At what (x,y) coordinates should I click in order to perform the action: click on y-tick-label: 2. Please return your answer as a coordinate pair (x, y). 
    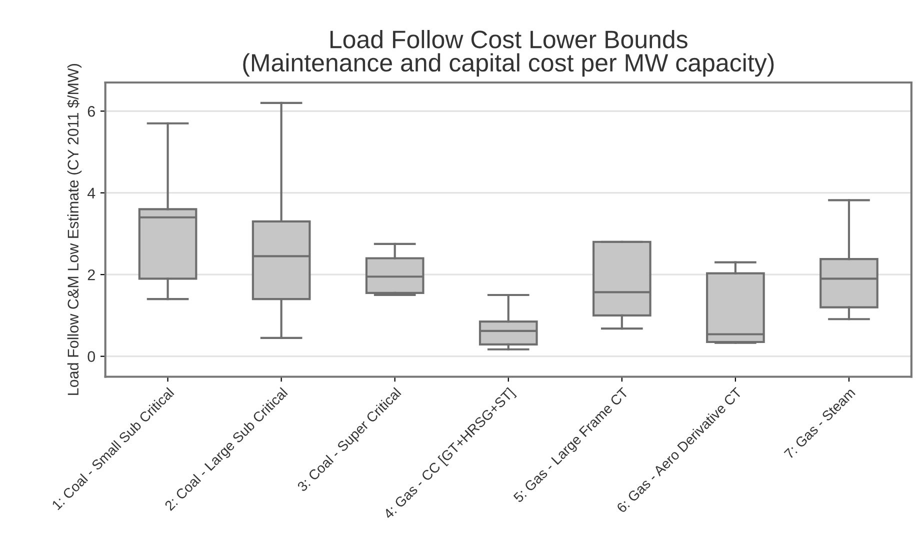
    Looking at the image, I should click on (91, 274).